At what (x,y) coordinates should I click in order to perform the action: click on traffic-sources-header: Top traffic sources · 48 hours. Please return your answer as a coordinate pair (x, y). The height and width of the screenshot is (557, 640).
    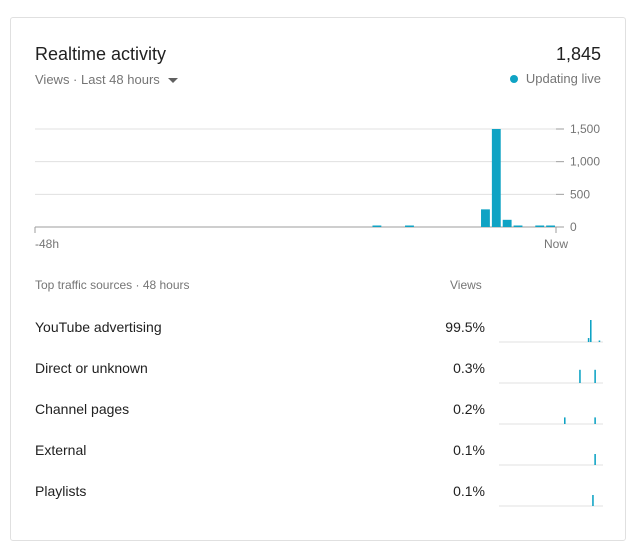
    Looking at the image, I should click on (112, 285).